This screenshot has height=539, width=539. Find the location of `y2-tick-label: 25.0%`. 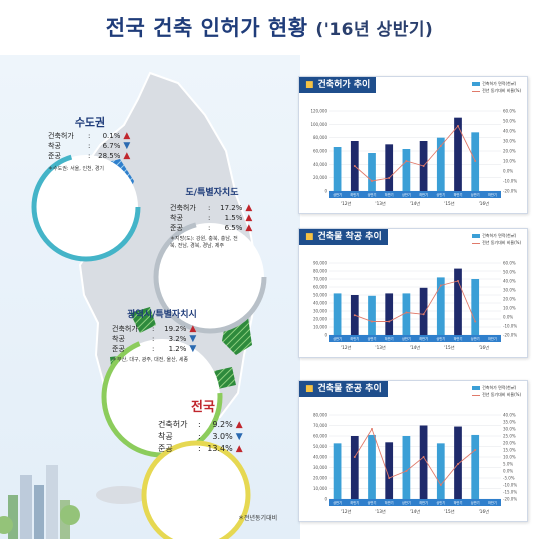

y2-tick-label: 25.0% is located at coordinates (509, 436).